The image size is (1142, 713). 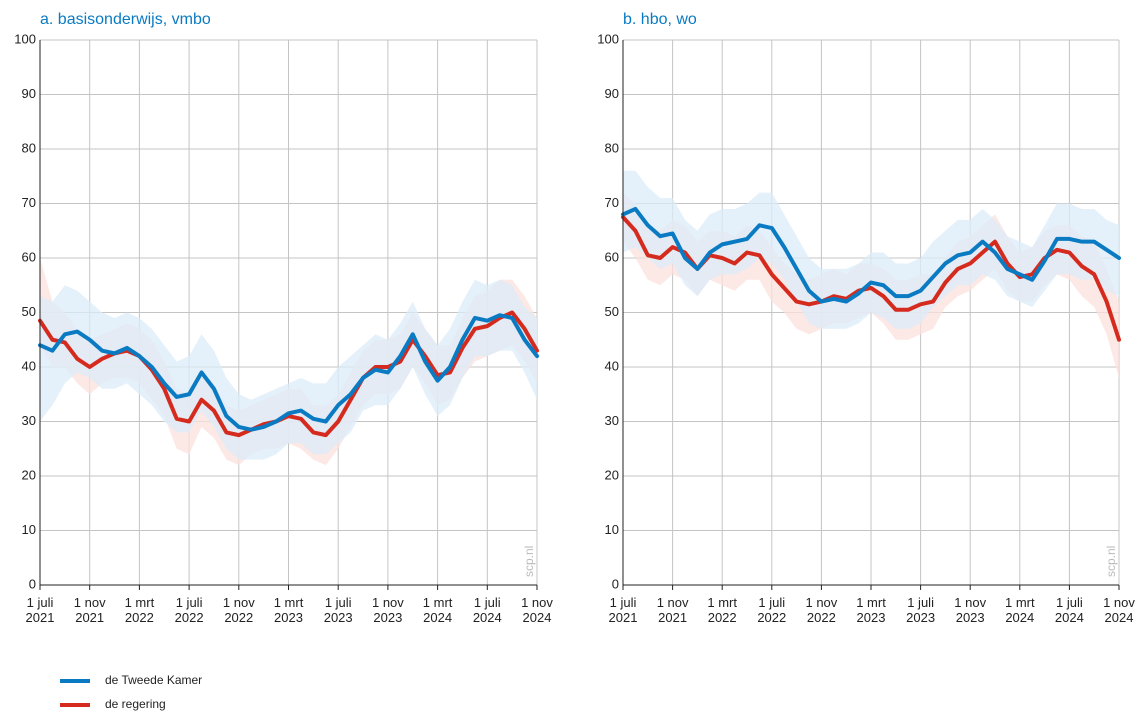 What do you see at coordinates (135, 704) in the screenshot?
I see `legend-label: de regering` at bounding box center [135, 704].